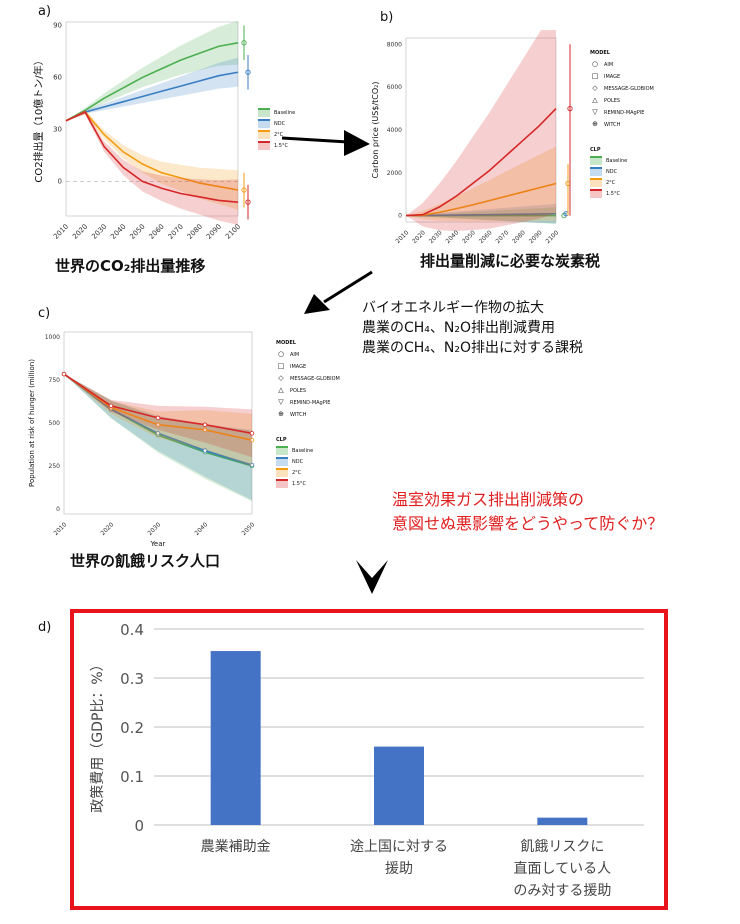 The image size is (740, 924). What do you see at coordinates (132, 679) in the screenshot?
I see `y-tick-label: 0.3` at bounding box center [132, 679].